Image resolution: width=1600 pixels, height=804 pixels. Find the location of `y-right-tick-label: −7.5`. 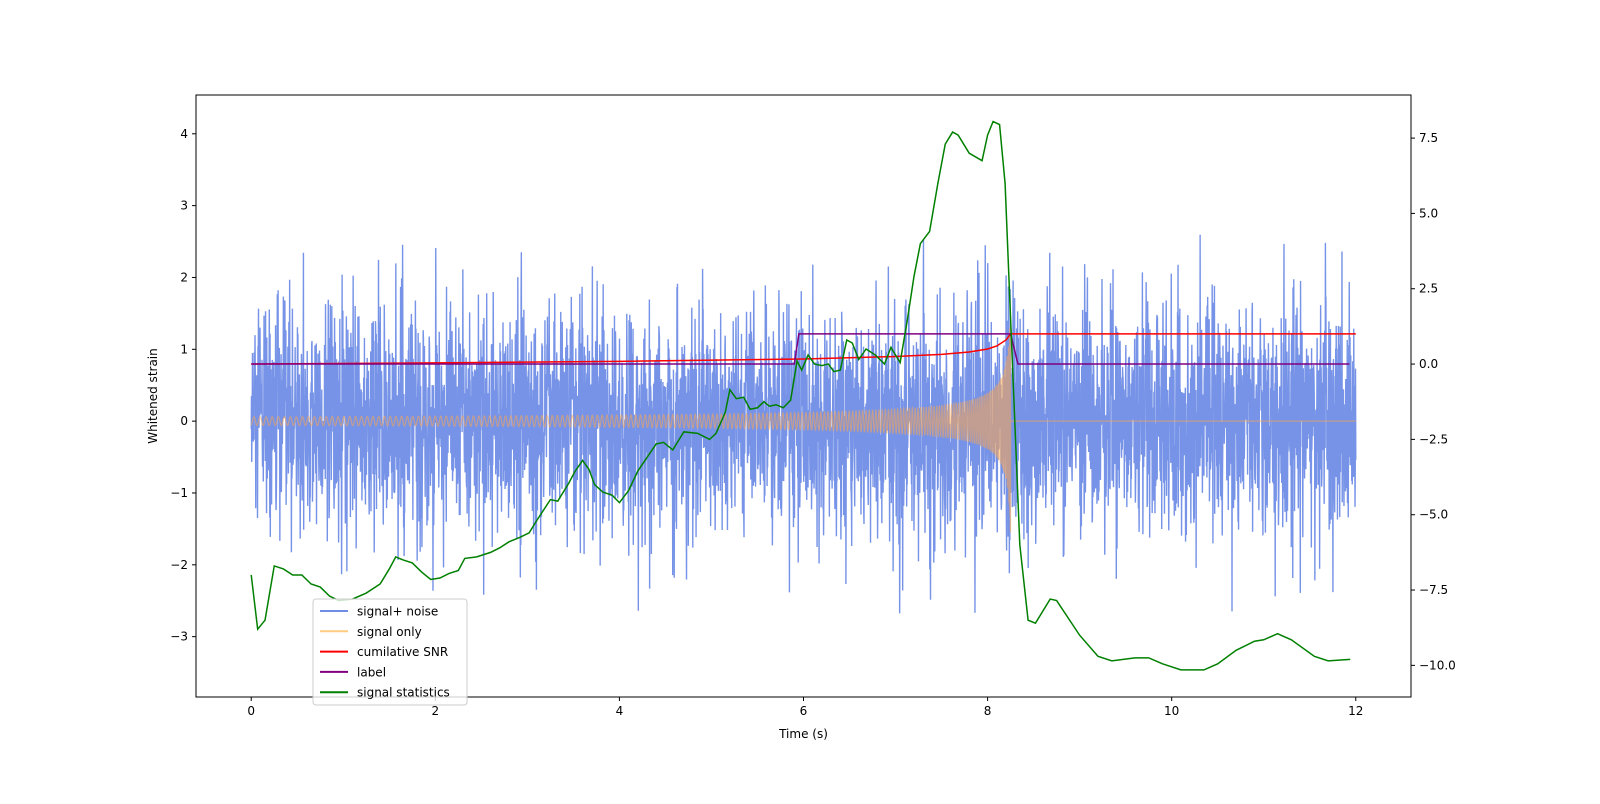

y-right-tick-label: −7.5 is located at coordinates (1433, 590).